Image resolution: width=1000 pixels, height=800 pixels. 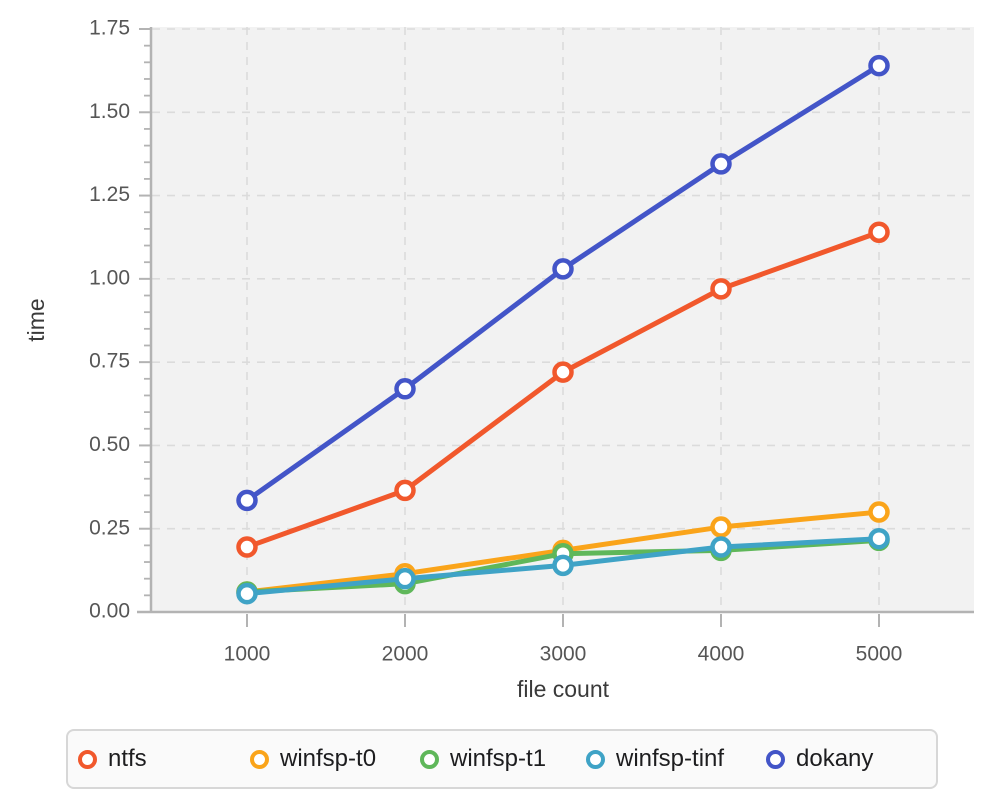 I want to click on legend-item-winfsp-tinf: winfsp-tinf, so click(x=655, y=759).